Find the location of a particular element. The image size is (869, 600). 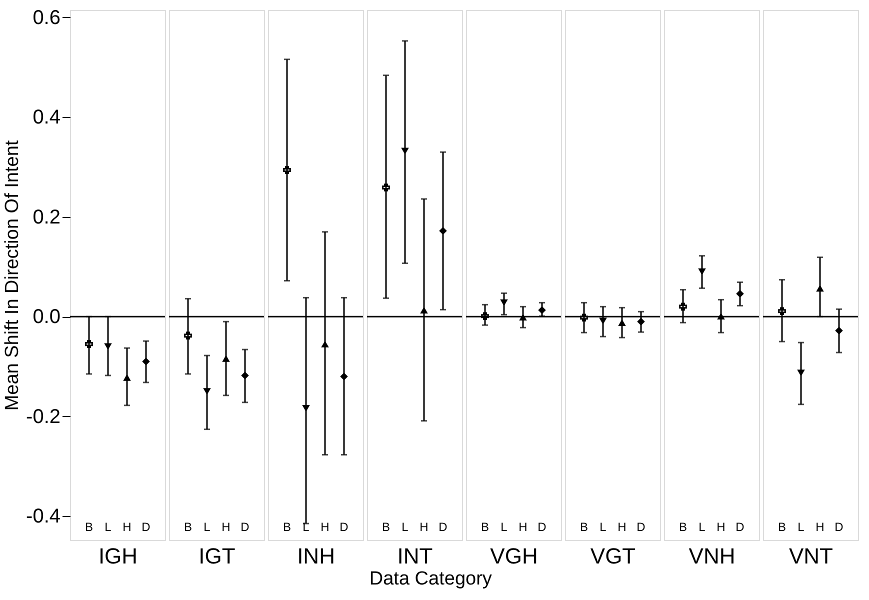

y-axis-title: Mean Shift In Direction Of Intent is located at coordinates (13, 275).